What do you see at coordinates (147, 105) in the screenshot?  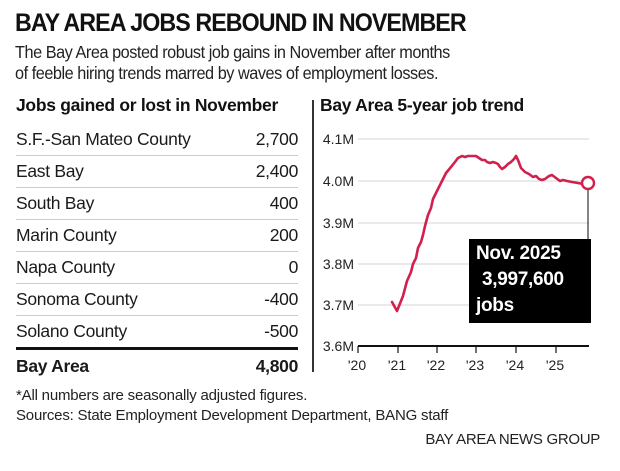 I see `table-title: Jobs gained or lost in November` at bounding box center [147, 105].